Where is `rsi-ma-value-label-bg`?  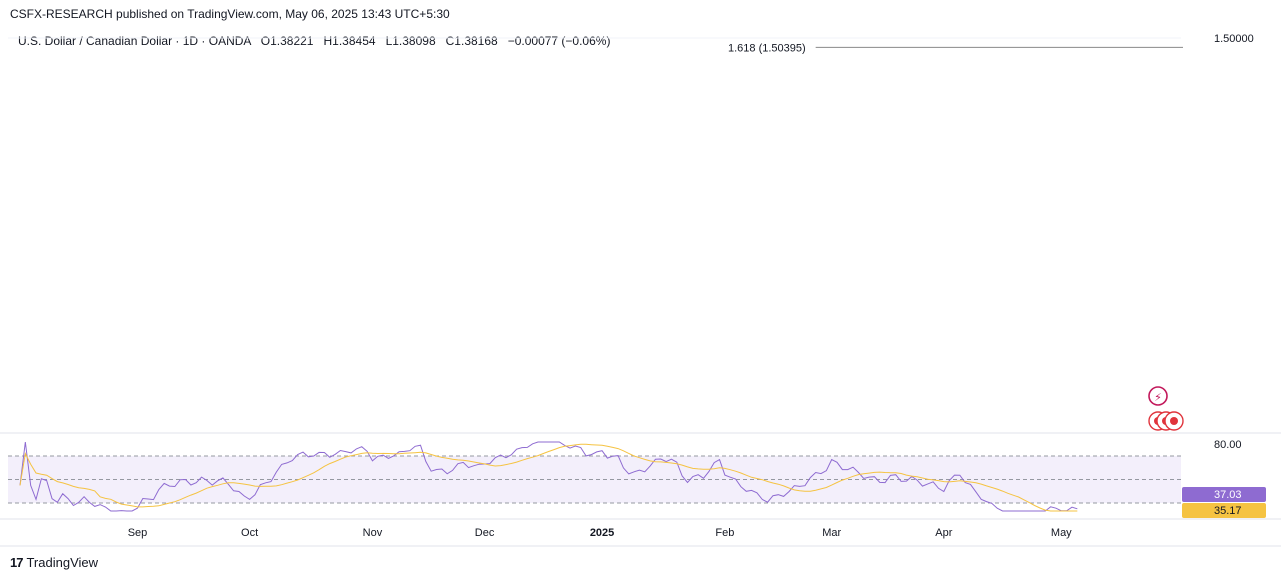
rsi-ma-value-label-bg is located at coordinates (1224, 510).